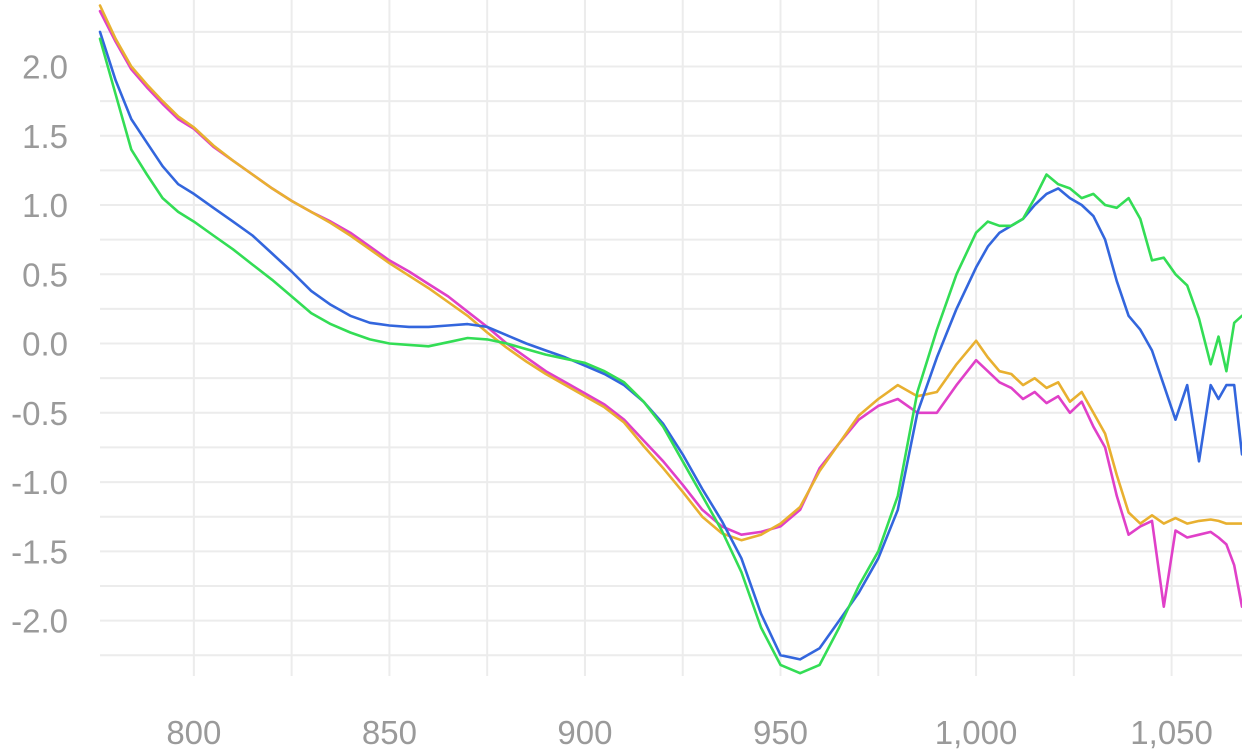  What do you see at coordinates (45, 274) in the screenshot?
I see `y-tick-label: 0.5` at bounding box center [45, 274].